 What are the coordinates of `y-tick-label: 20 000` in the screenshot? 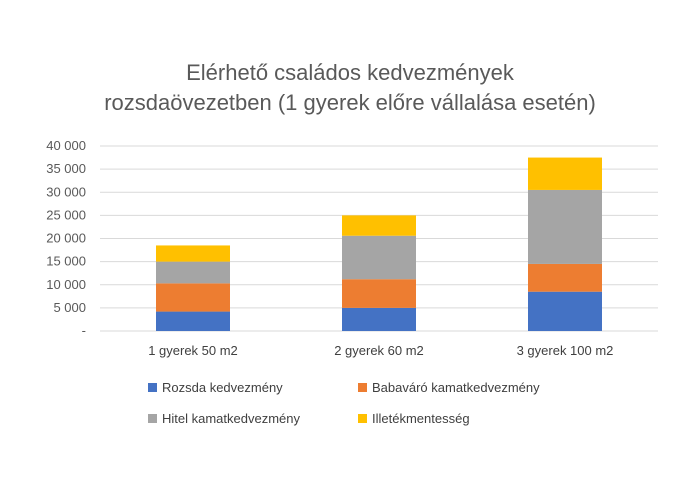 It's located at (66, 238).